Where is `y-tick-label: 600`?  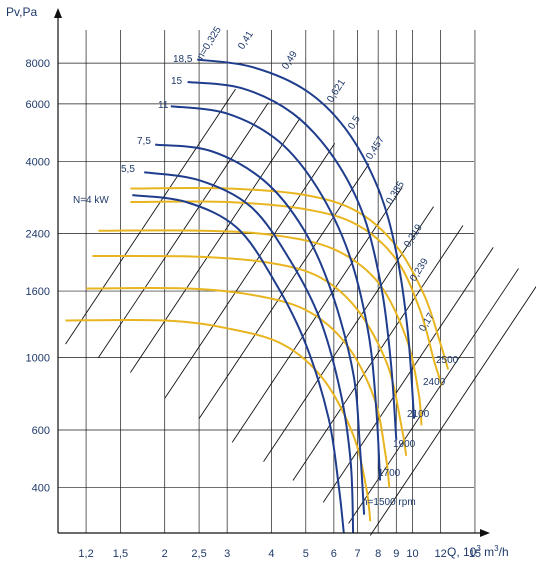 y-tick-label: 600 is located at coordinates (41, 431).